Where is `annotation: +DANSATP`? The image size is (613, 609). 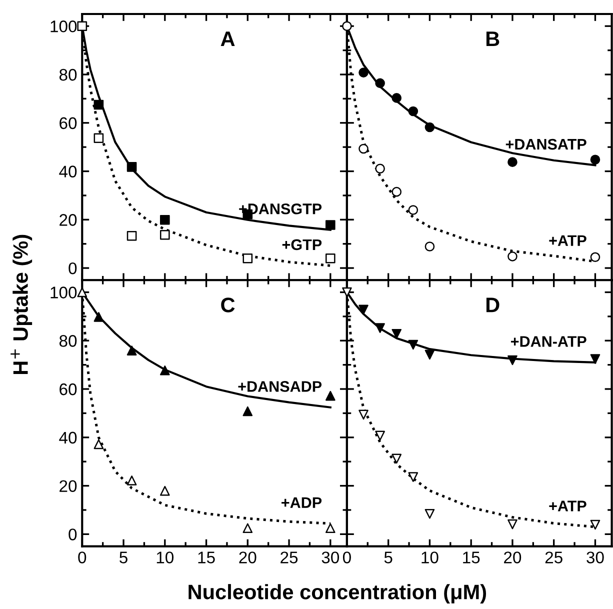 annotation: +DANSATP is located at coordinates (546, 144).